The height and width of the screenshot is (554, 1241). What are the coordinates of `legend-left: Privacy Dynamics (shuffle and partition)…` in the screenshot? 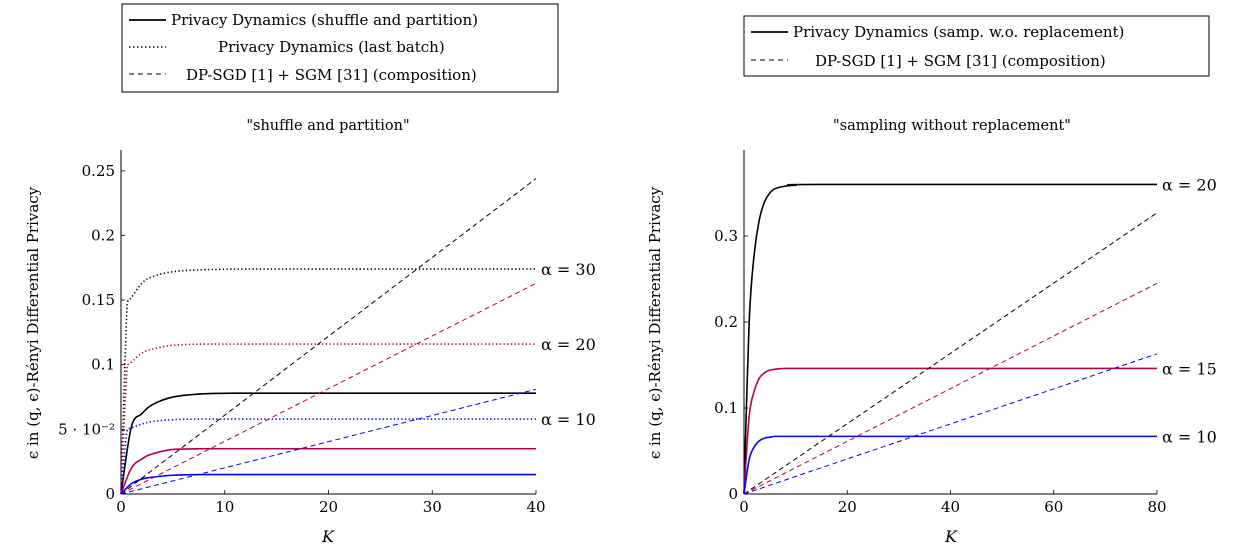 It's located at (340, 48).